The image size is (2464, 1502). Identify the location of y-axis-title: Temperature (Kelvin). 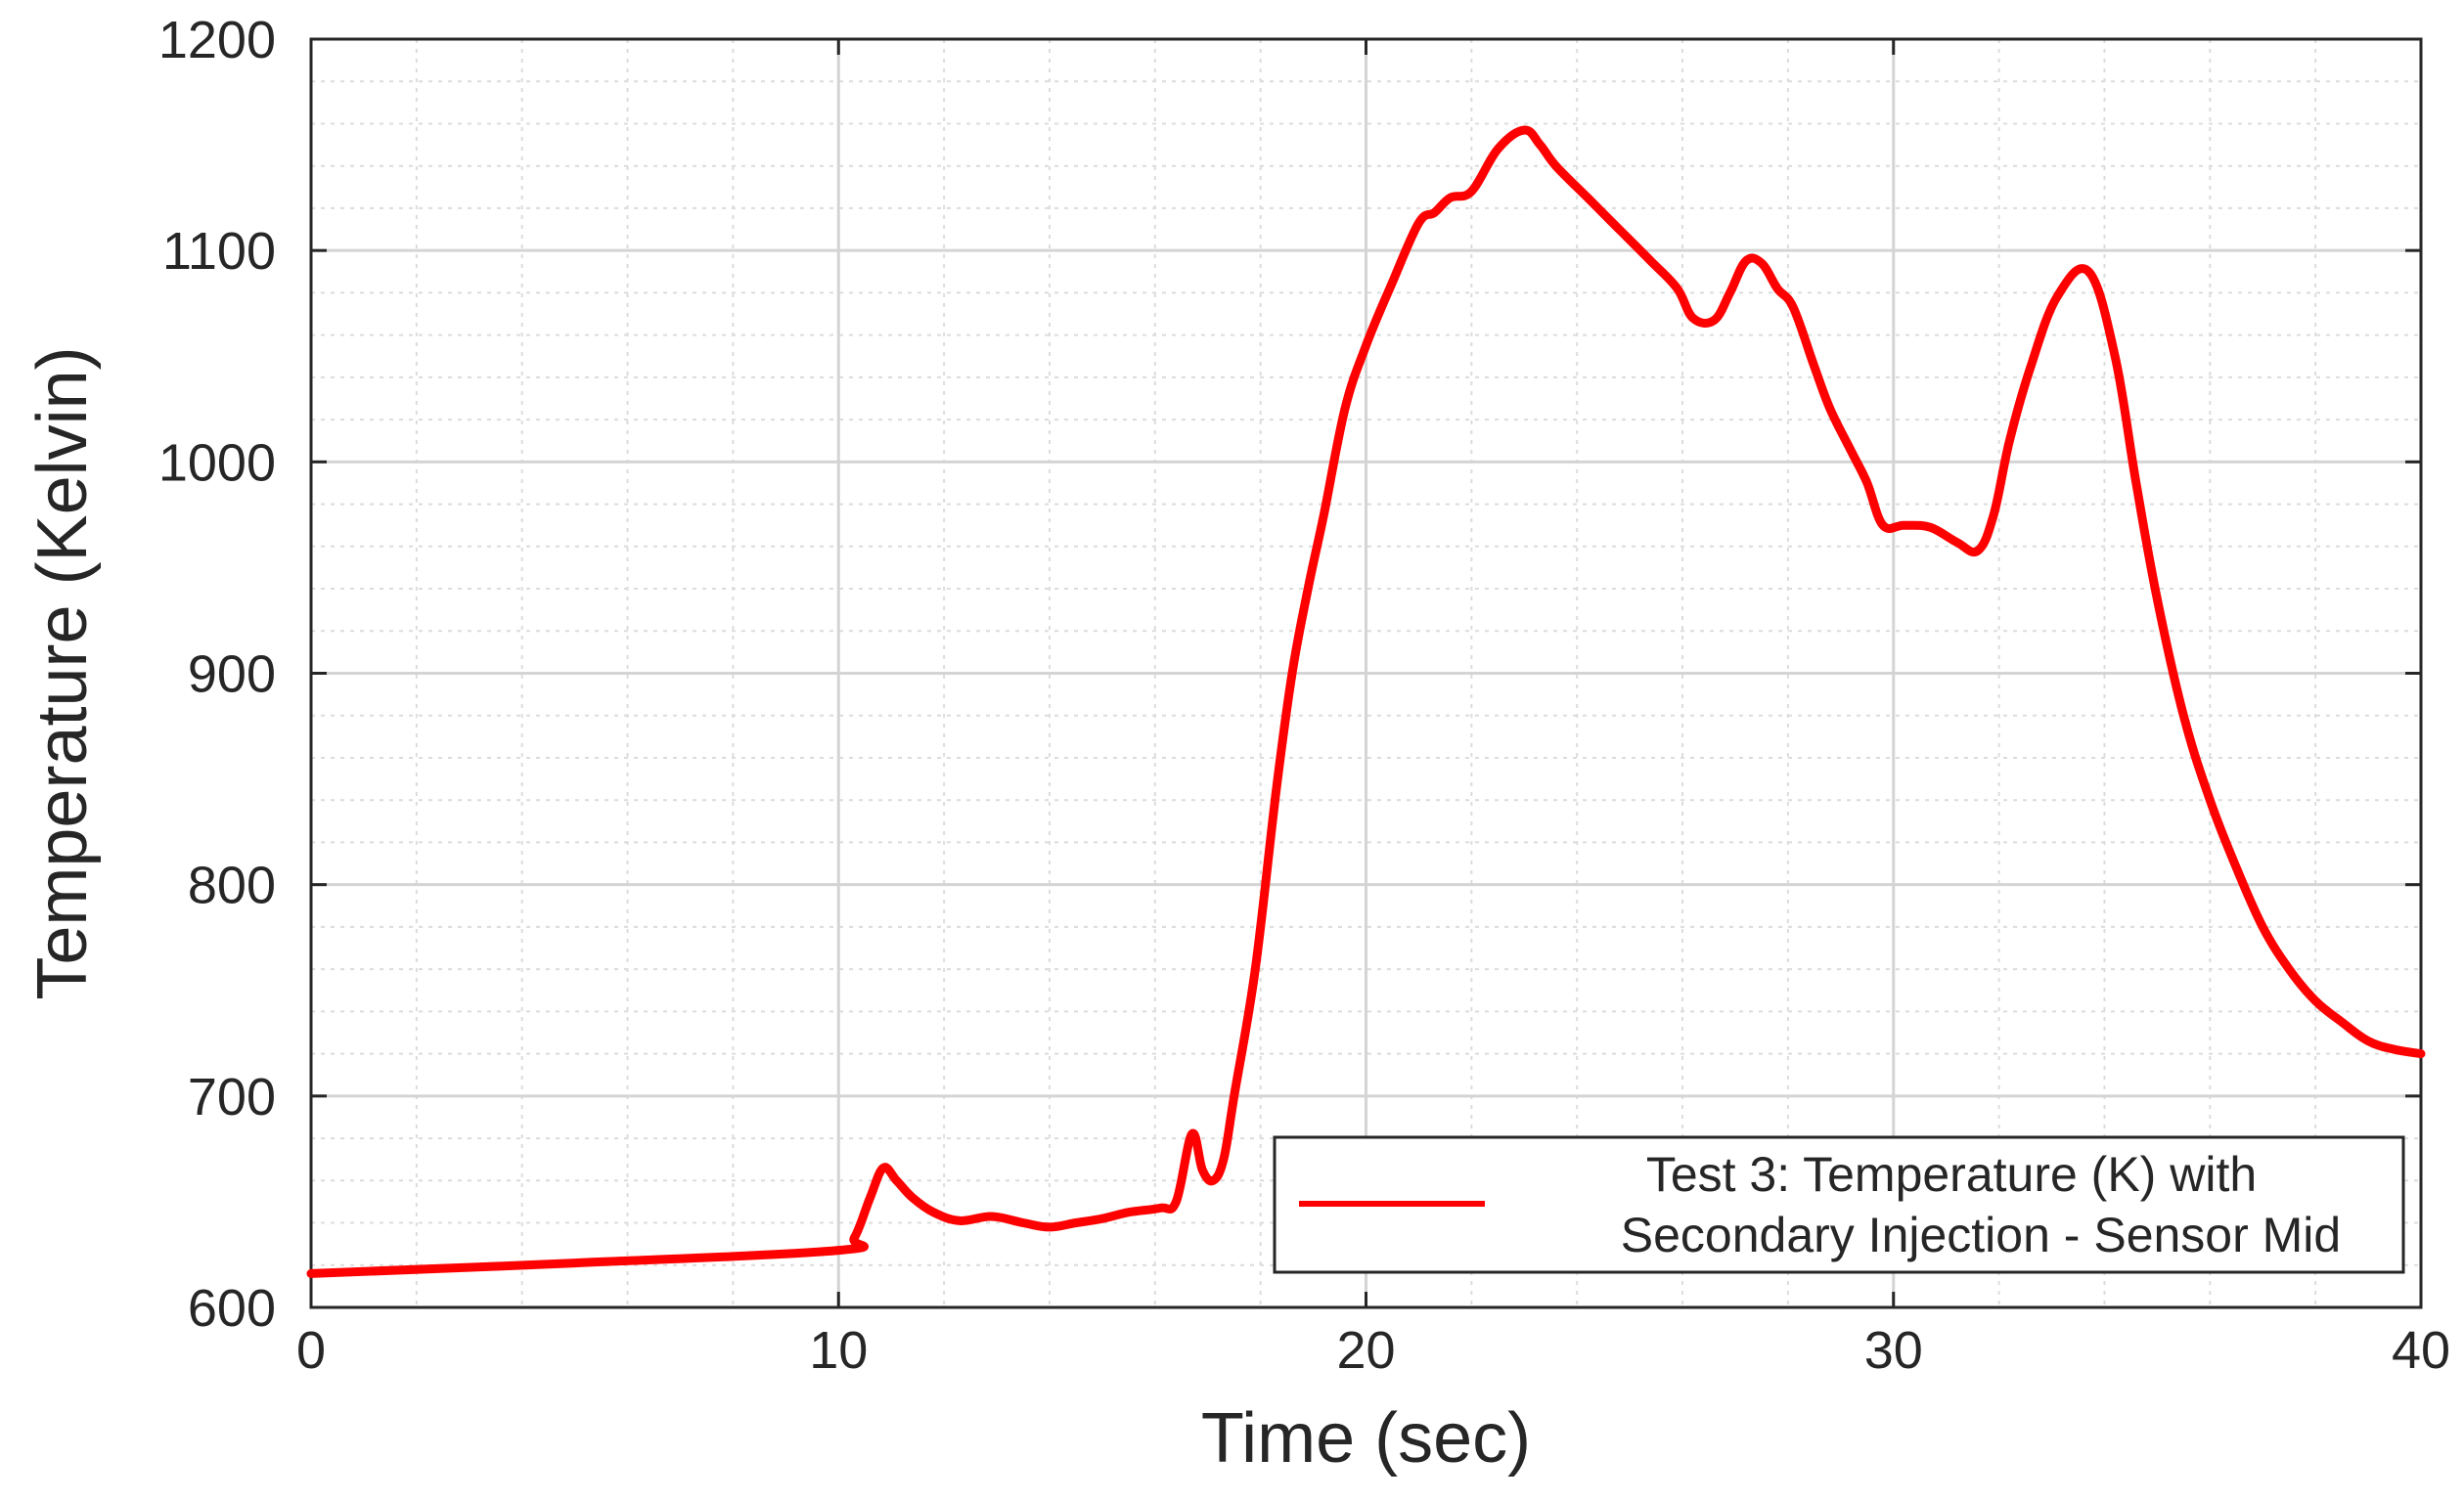
(62, 672).